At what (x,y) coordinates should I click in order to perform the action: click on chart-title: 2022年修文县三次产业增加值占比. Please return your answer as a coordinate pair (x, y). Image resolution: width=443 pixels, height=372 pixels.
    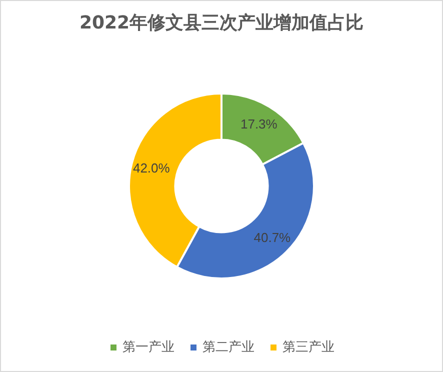
    Looking at the image, I should click on (221, 23).